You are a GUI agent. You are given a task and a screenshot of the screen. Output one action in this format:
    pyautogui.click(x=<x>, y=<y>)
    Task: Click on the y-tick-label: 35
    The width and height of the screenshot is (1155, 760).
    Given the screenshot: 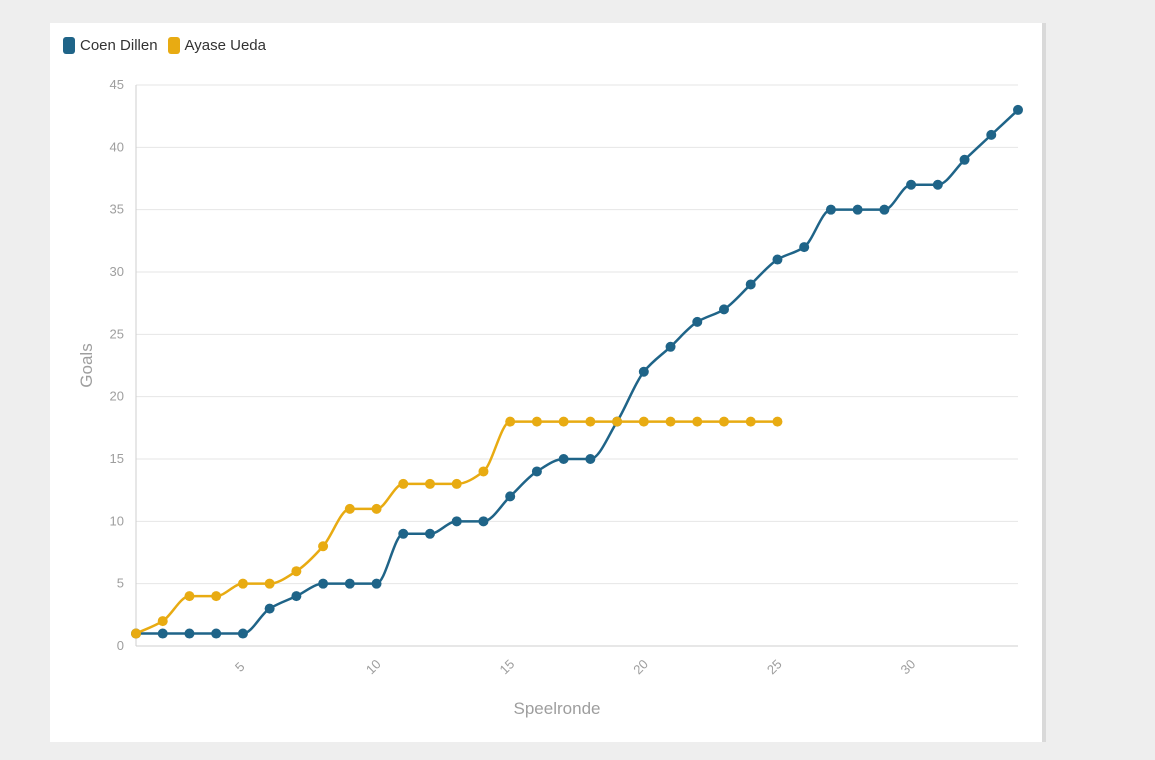 What is the action you would take?
    pyautogui.click(x=117, y=209)
    